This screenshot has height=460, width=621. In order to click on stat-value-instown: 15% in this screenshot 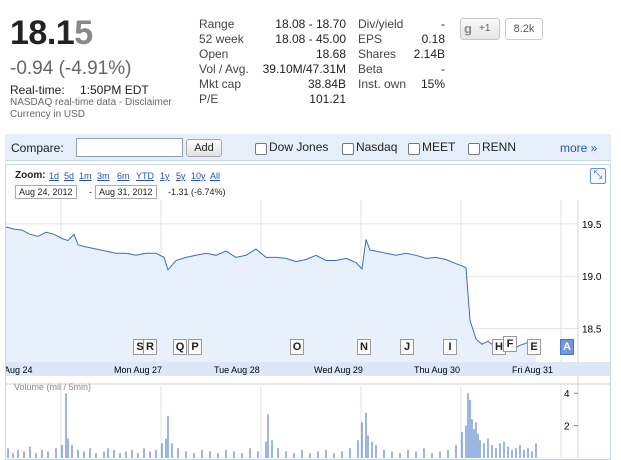, I will do `click(432, 84)`.